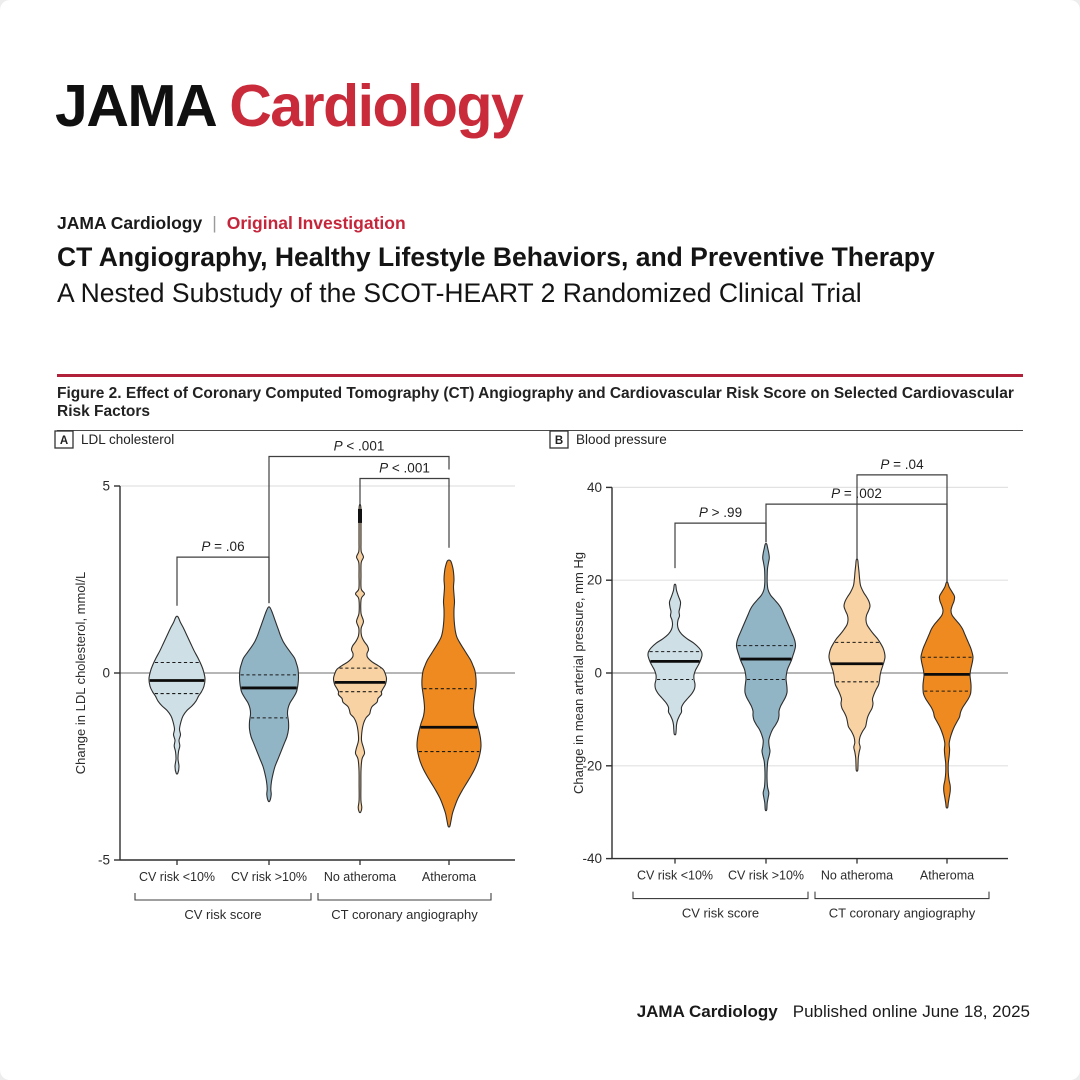 The image size is (1080, 1080). Describe the element at coordinates (592, 765) in the screenshot. I see `y-tick-label: -20` at that location.